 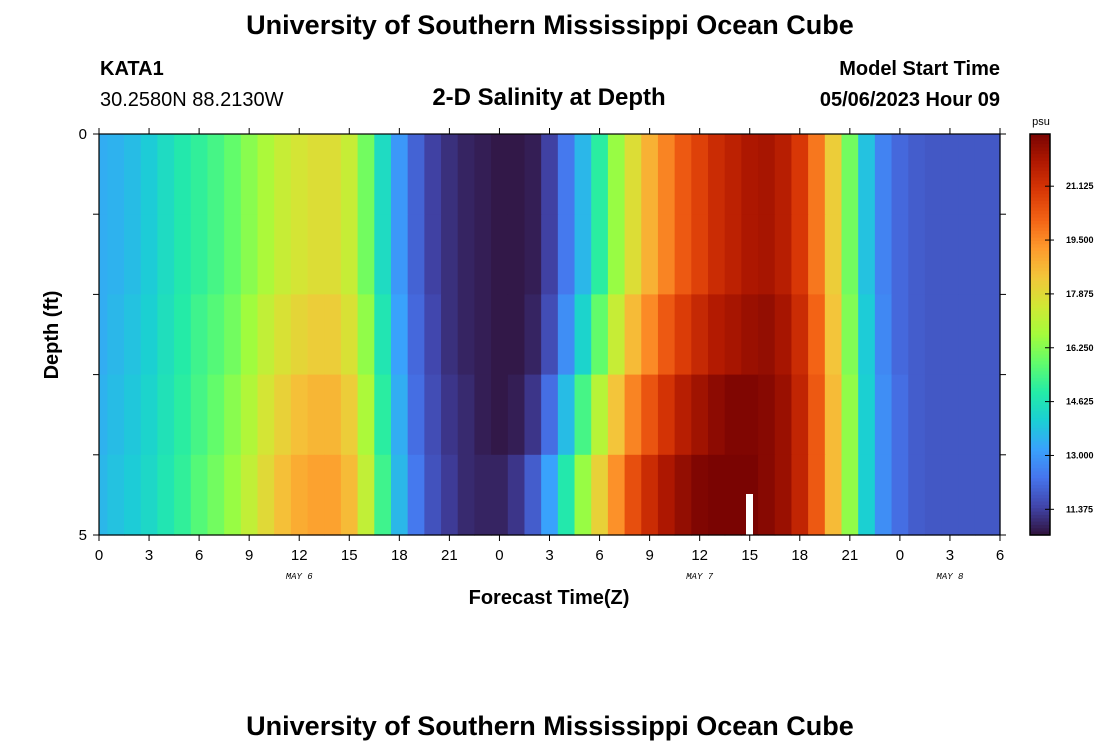 What do you see at coordinates (83, 535) in the screenshot?
I see `y-tick-label: 5` at bounding box center [83, 535].